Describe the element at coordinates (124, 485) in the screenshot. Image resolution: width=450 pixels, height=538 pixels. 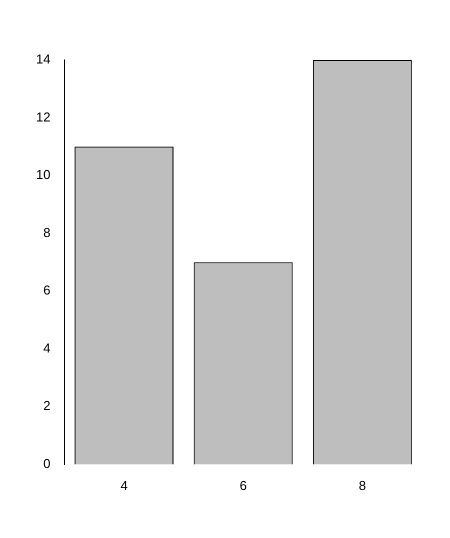
I see `x-tick-label: 4` at that location.